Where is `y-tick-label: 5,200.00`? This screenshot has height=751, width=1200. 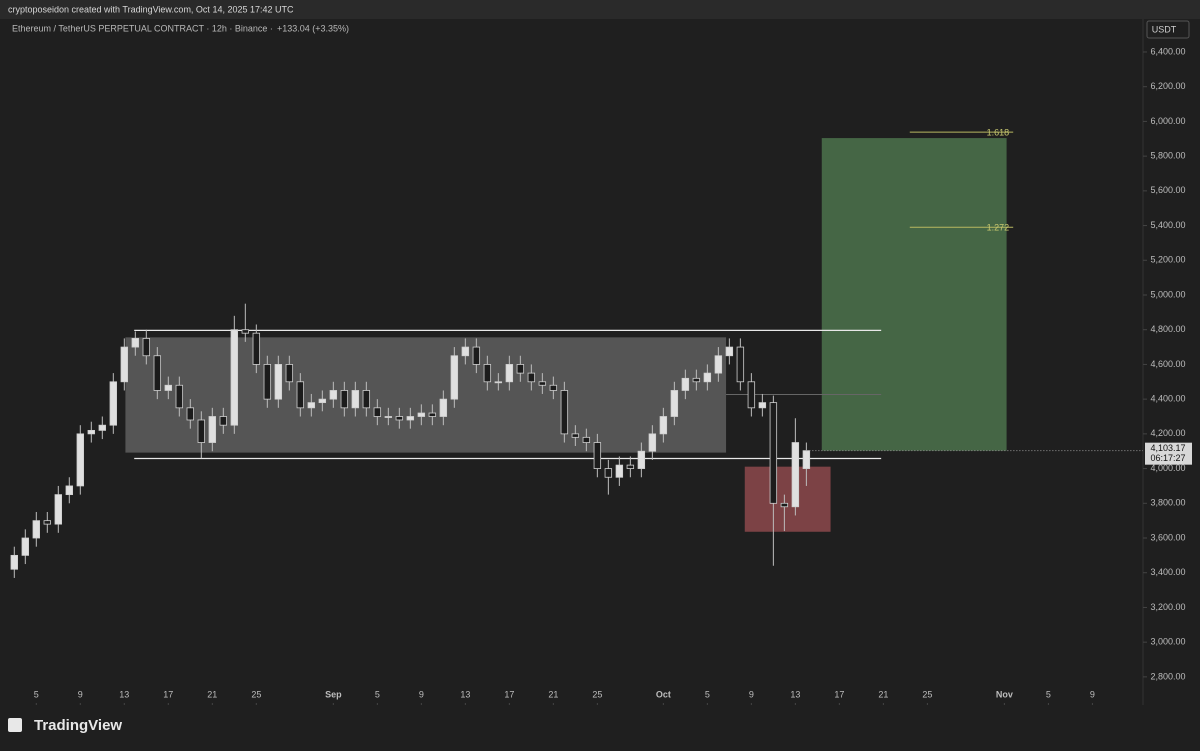 y-tick-label: 5,200.00 is located at coordinates (1167, 260).